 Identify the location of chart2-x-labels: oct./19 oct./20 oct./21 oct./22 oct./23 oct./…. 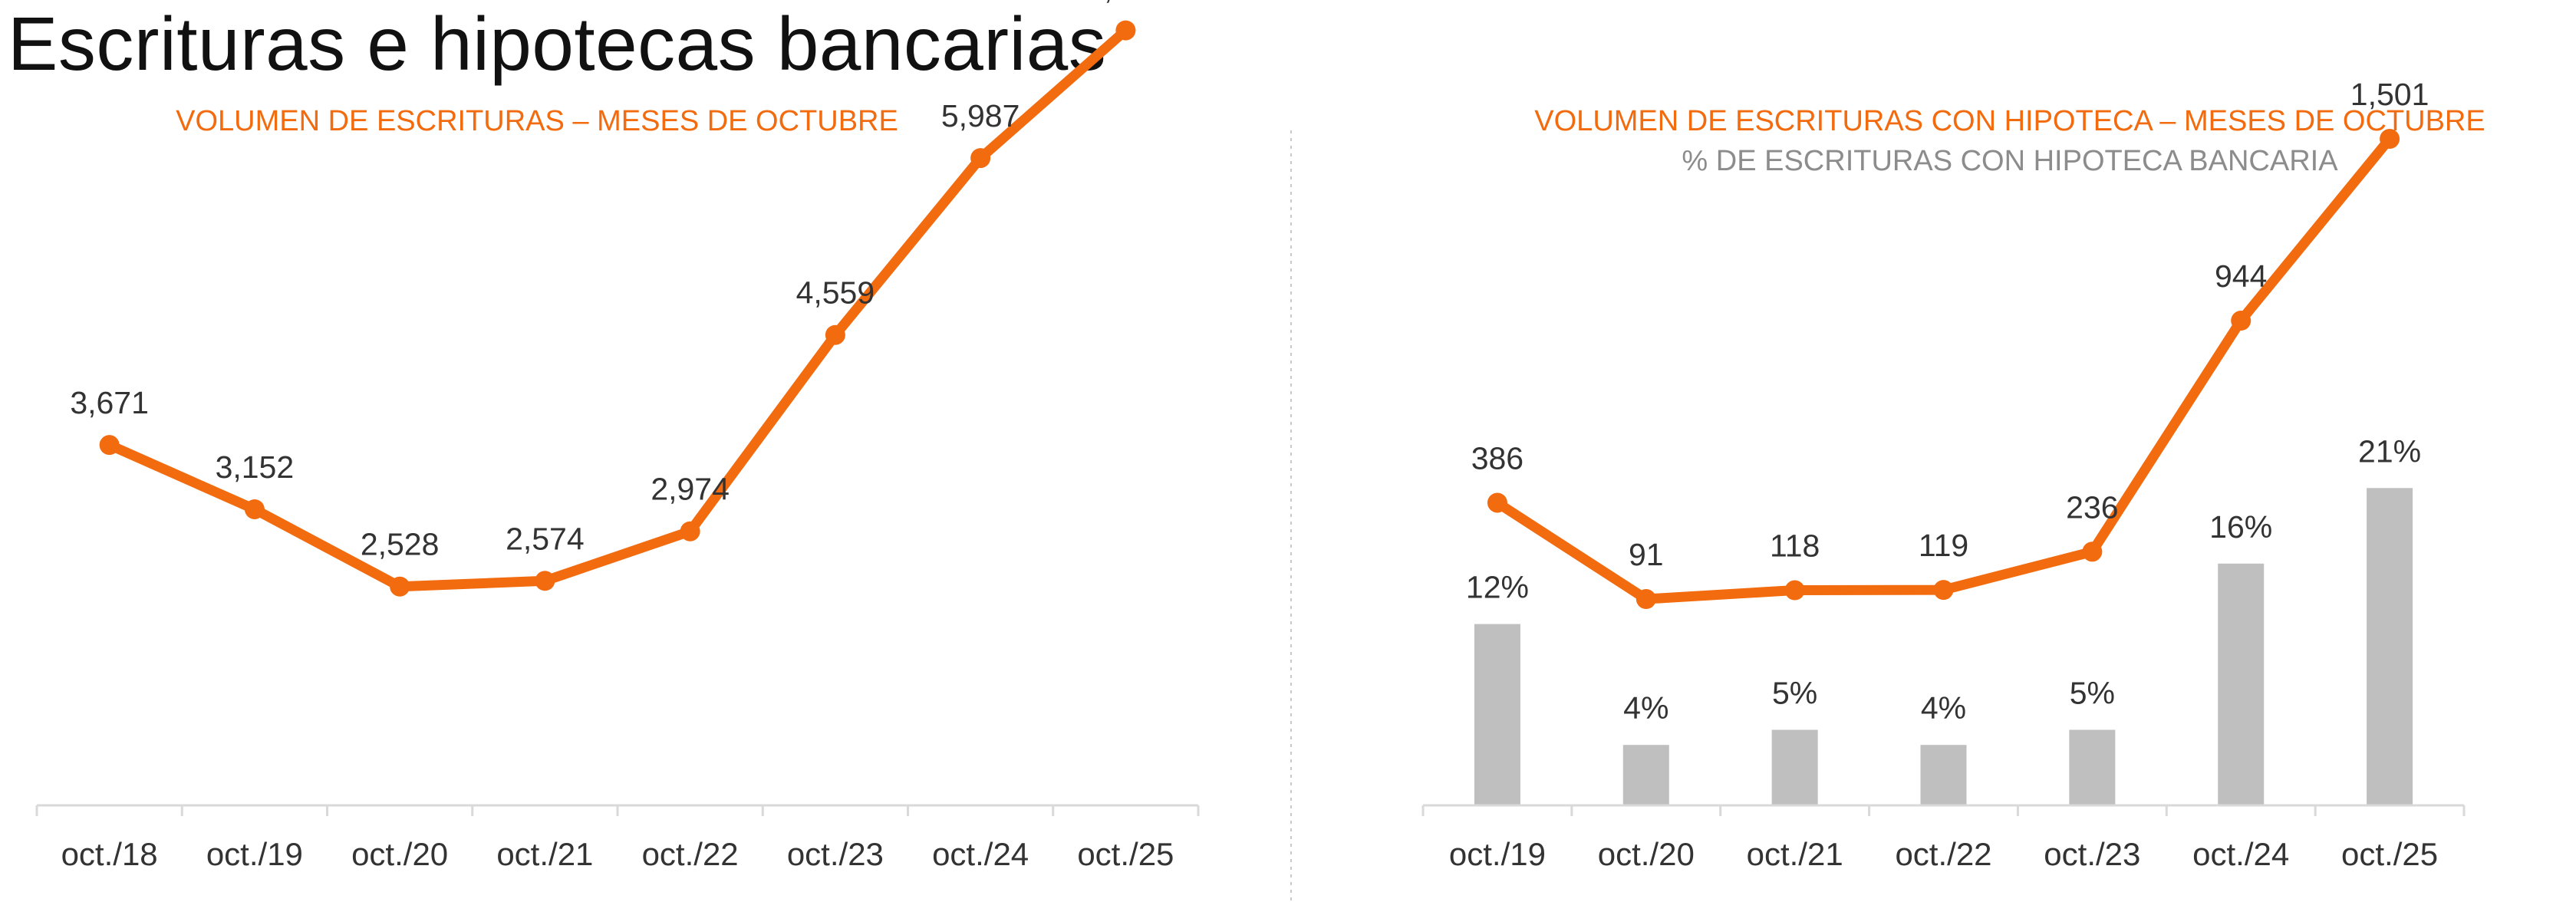
(1943, 854).